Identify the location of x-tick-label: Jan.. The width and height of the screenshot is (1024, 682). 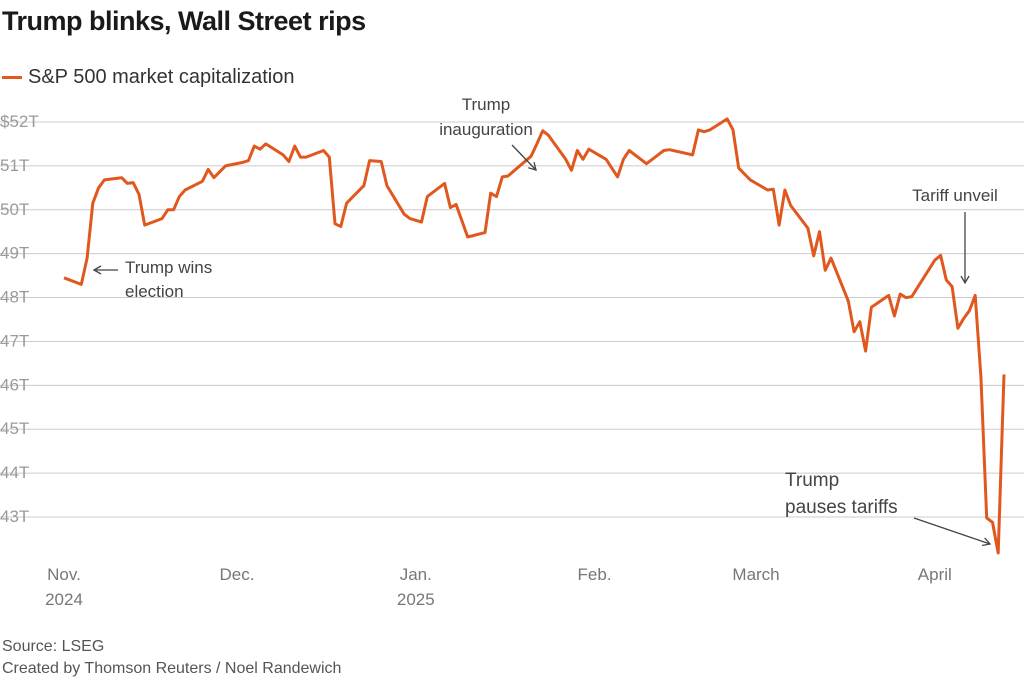
(416, 574).